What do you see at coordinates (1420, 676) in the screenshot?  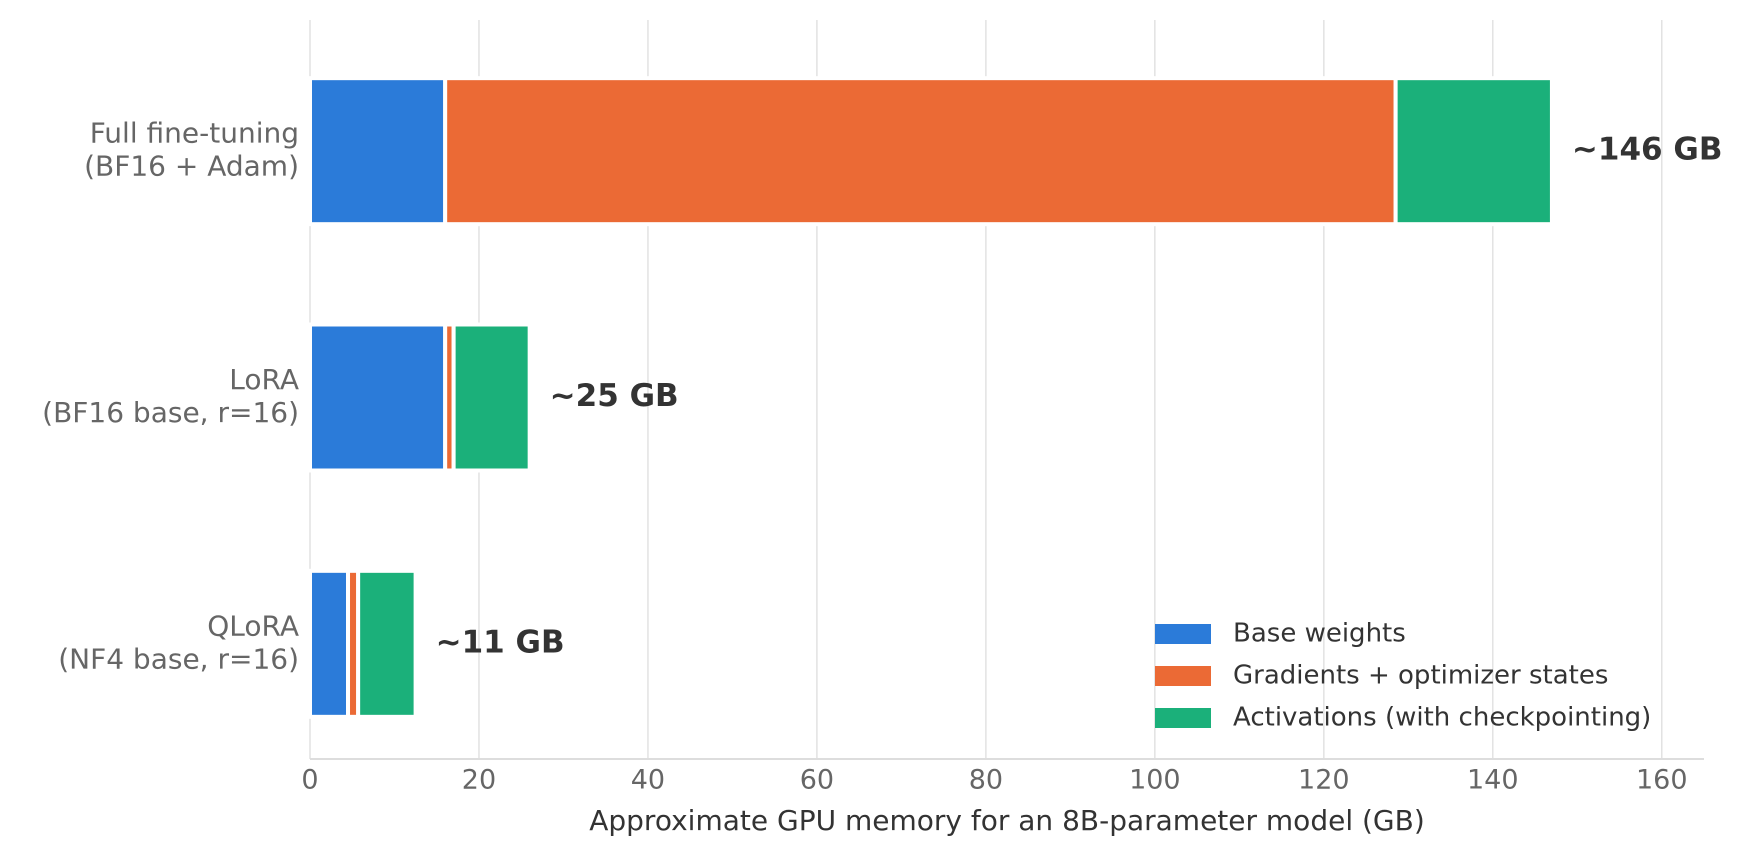 I see `legend-label: Gradients + optimizer states` at bounding box center [1420, 676].